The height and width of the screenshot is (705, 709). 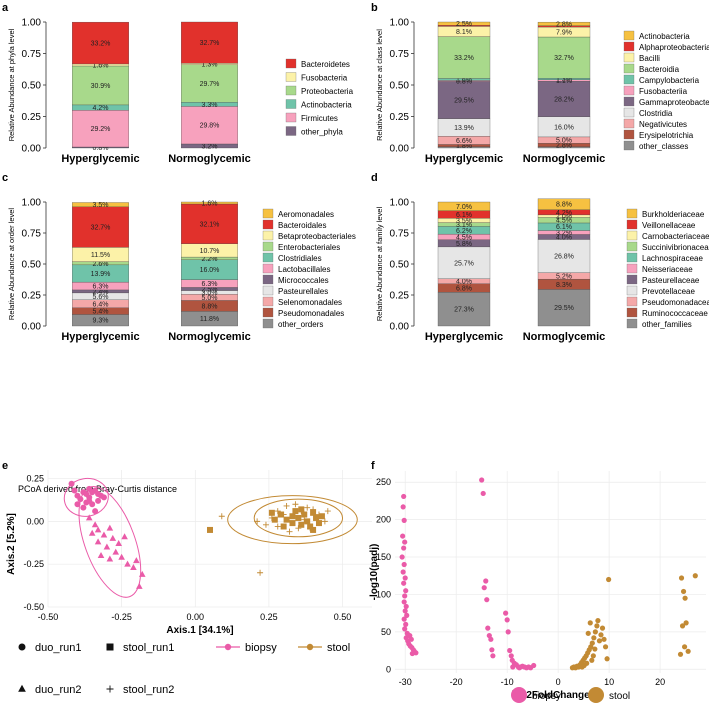 I want to click on data-label-other-phyla: 0.8%, so click(x=101, y=148).